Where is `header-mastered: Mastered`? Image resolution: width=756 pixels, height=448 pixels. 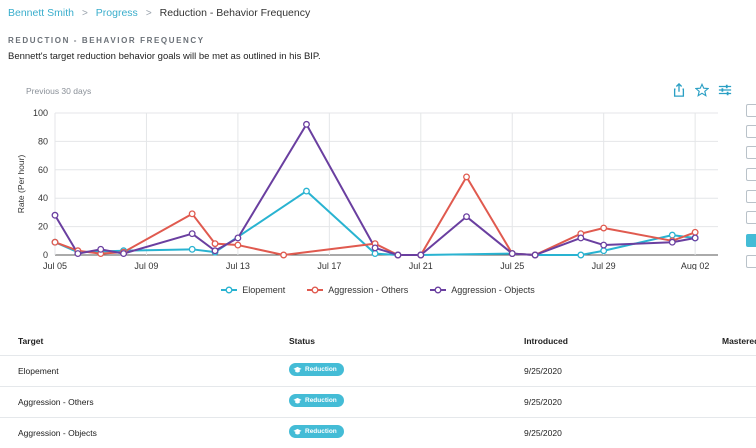 header-mastered: Mastered is located at coordinates (739, 341).